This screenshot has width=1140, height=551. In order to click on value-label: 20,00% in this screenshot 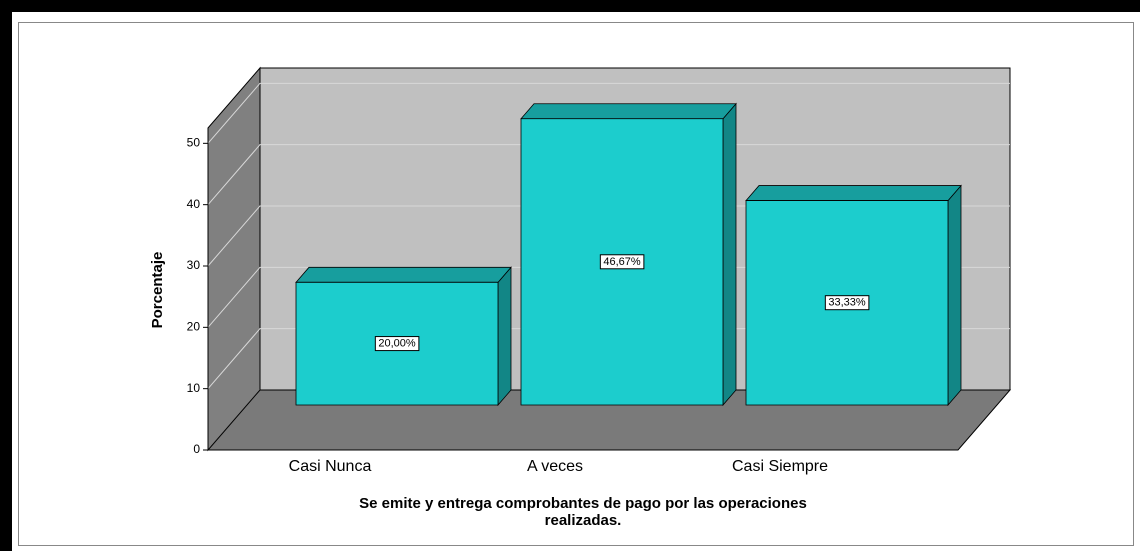, I will do `click(397, 344)`.